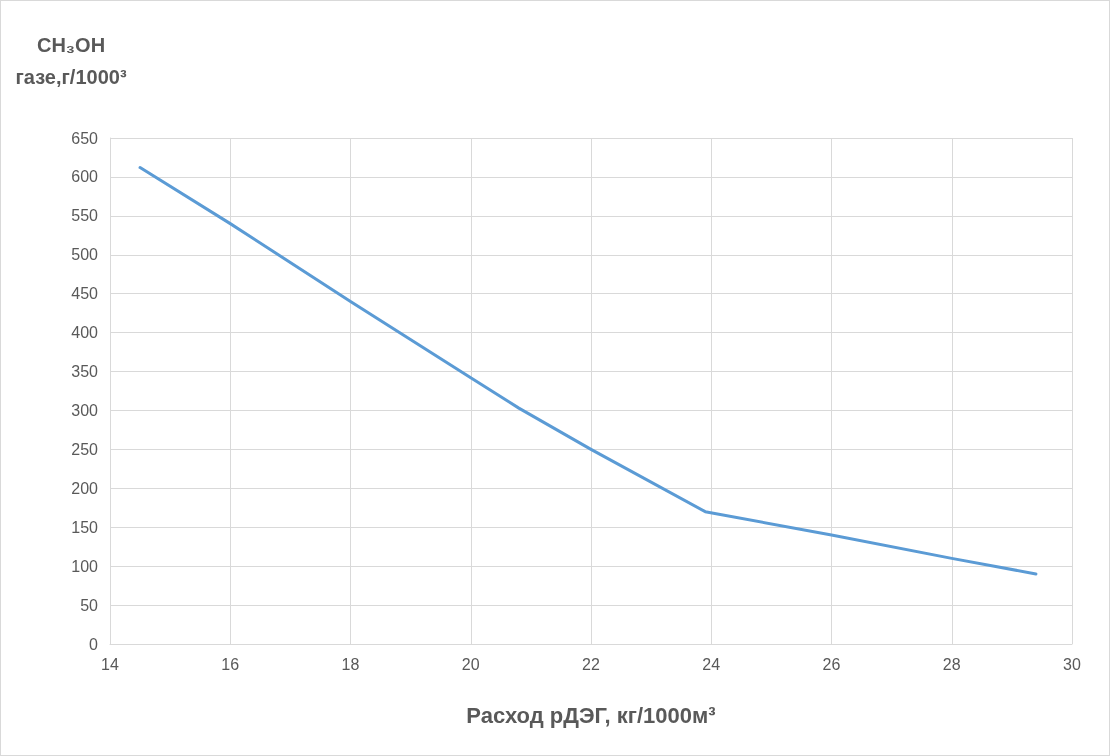 The image size is (1110, 756). What do you see at coordinates (71, 61) in the screenshot?
I see `y-axis-title: CH₃OH газе,г/1000³` at bounding box center [71, 61].